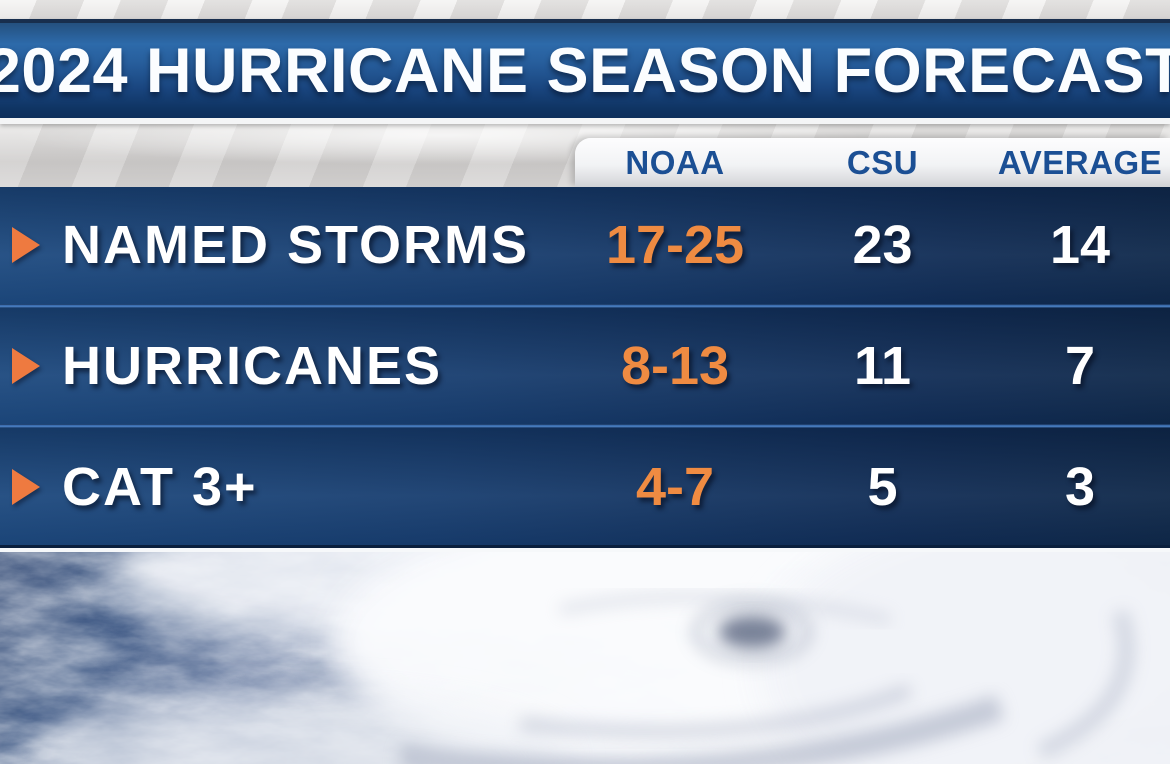  What do you see at coordinates (1080, 486) in the screenshot?
I see `average-value: 3` at bounding box center [1080, 486].